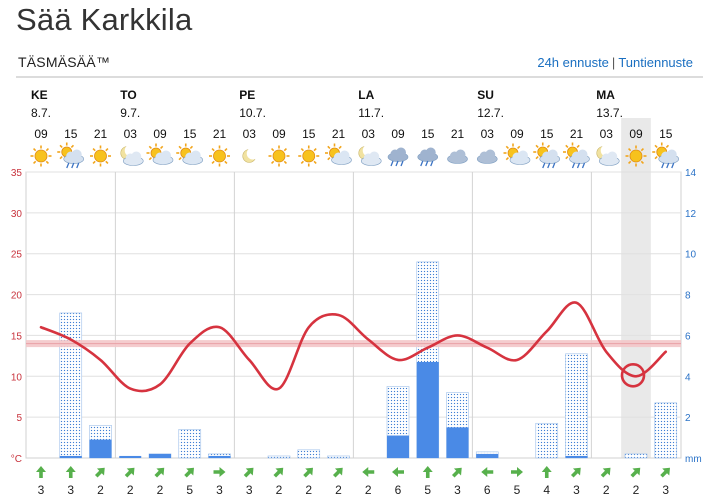 The height and width of the screenshot is (502, 713). Describe the element at coordinates (487, 490) in the screenshot. I see `wind-speed-label: 6` at that location.